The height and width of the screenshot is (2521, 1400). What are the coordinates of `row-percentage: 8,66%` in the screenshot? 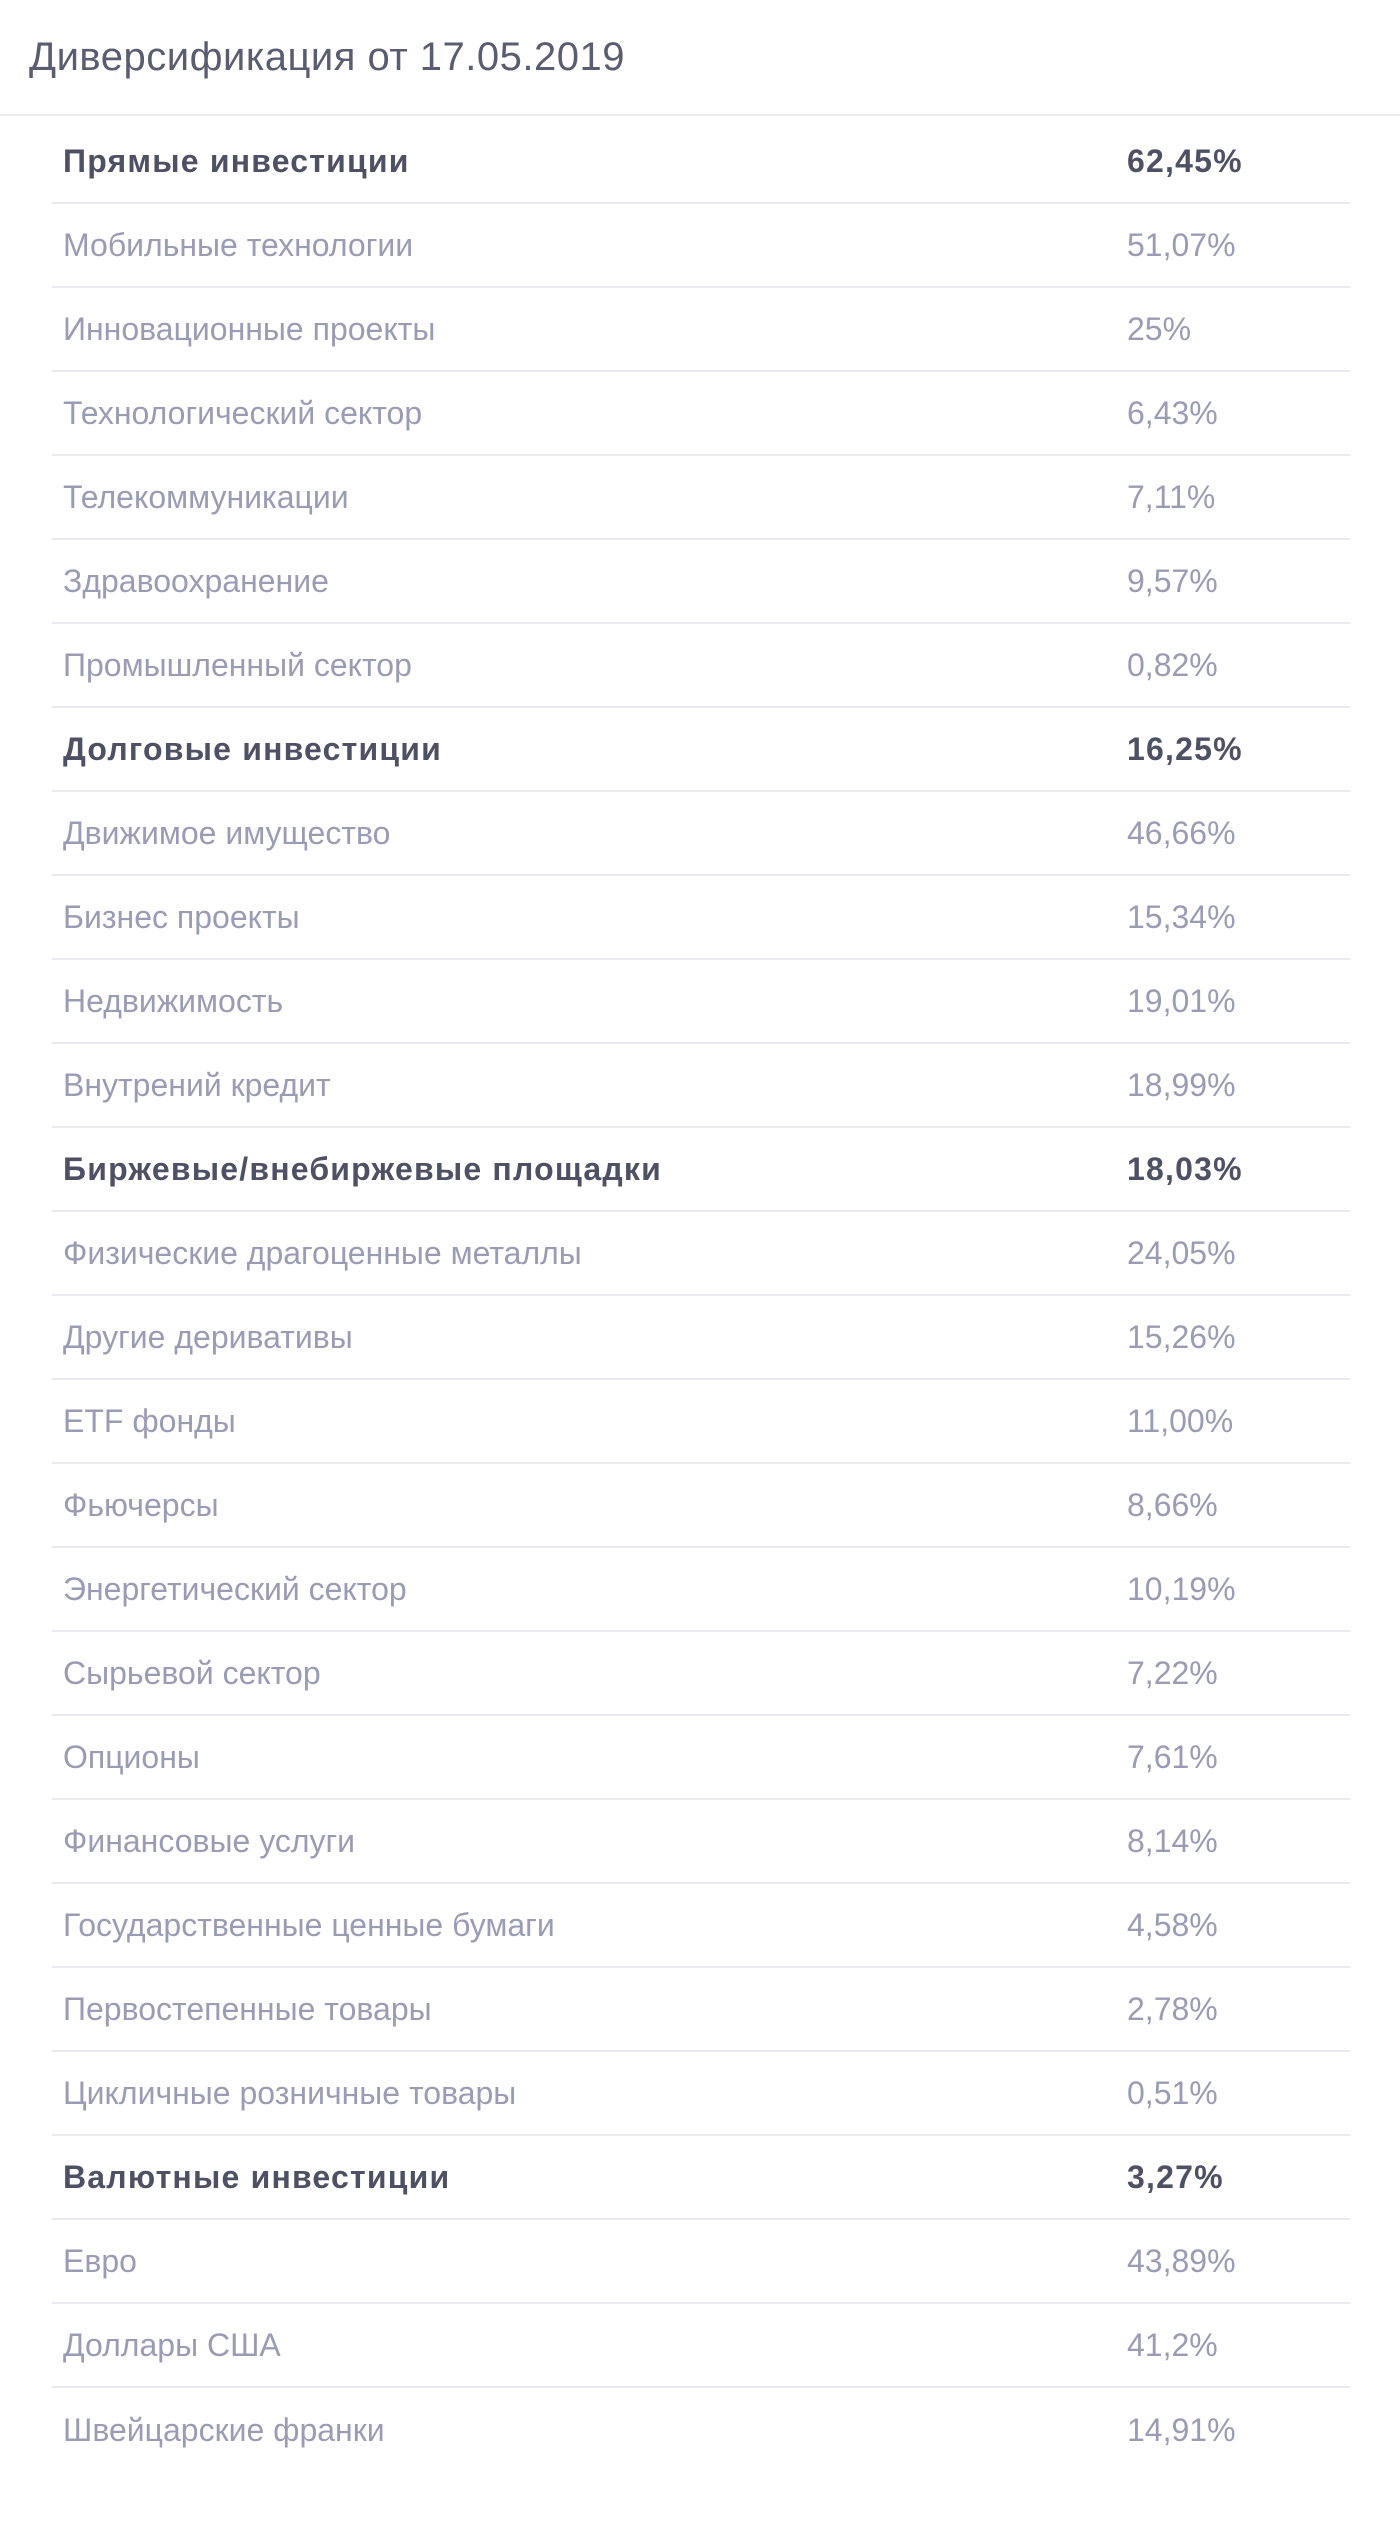 It's located at (1172, 1504).